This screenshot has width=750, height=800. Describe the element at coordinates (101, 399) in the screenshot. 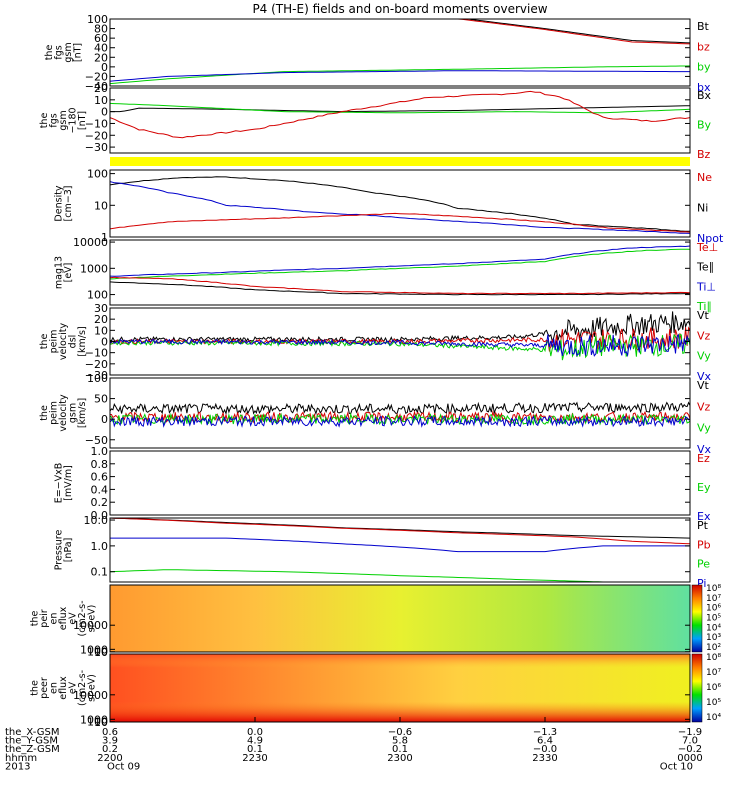

I see `y-tick-label: 50` at that location.